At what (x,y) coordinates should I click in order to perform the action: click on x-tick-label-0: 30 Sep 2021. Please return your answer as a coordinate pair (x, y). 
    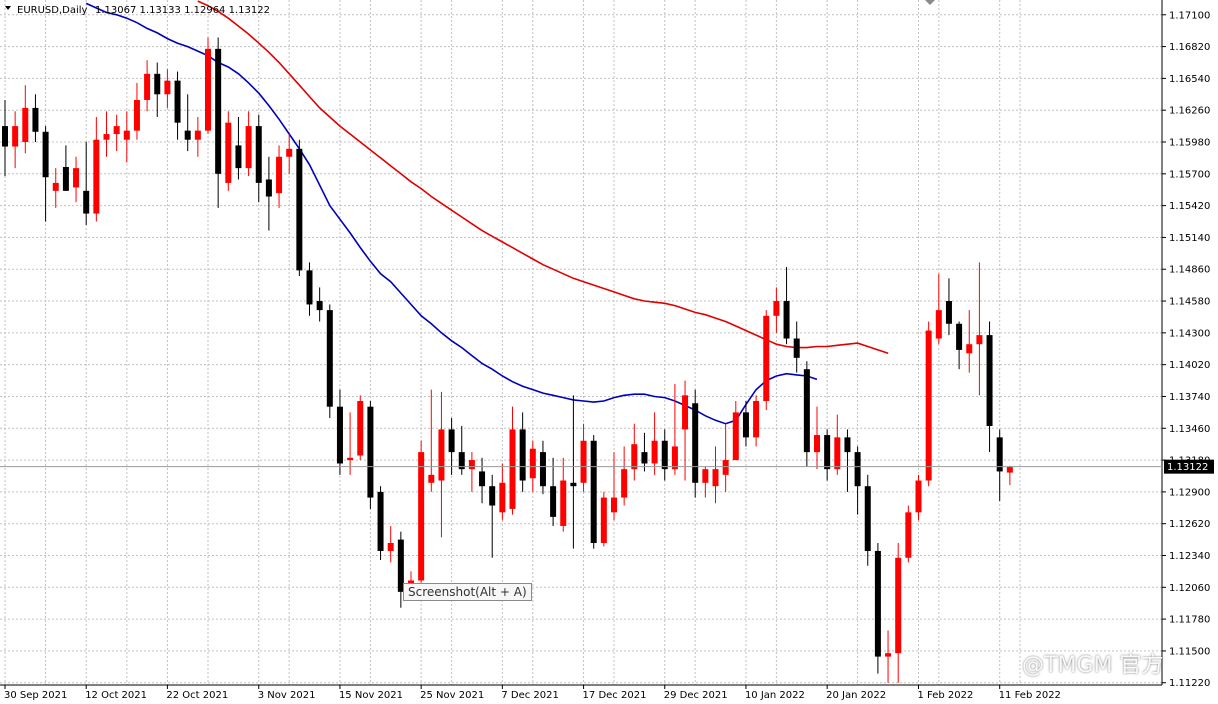
    Looking at the image, I should click on (35, 695).